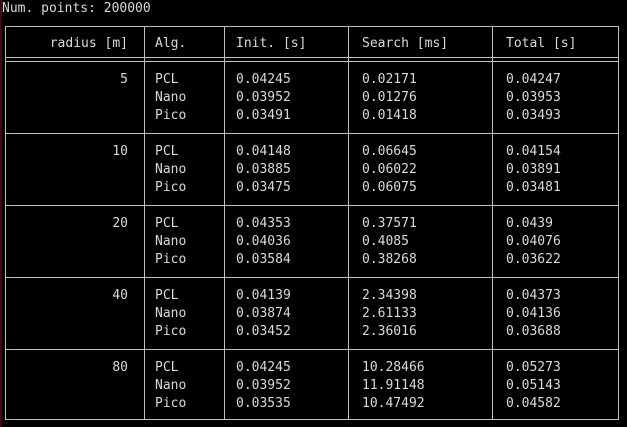  Describe the element at coordinates (533, 115) in the screenshot. I see `total-cell: 0.03493` at that location.